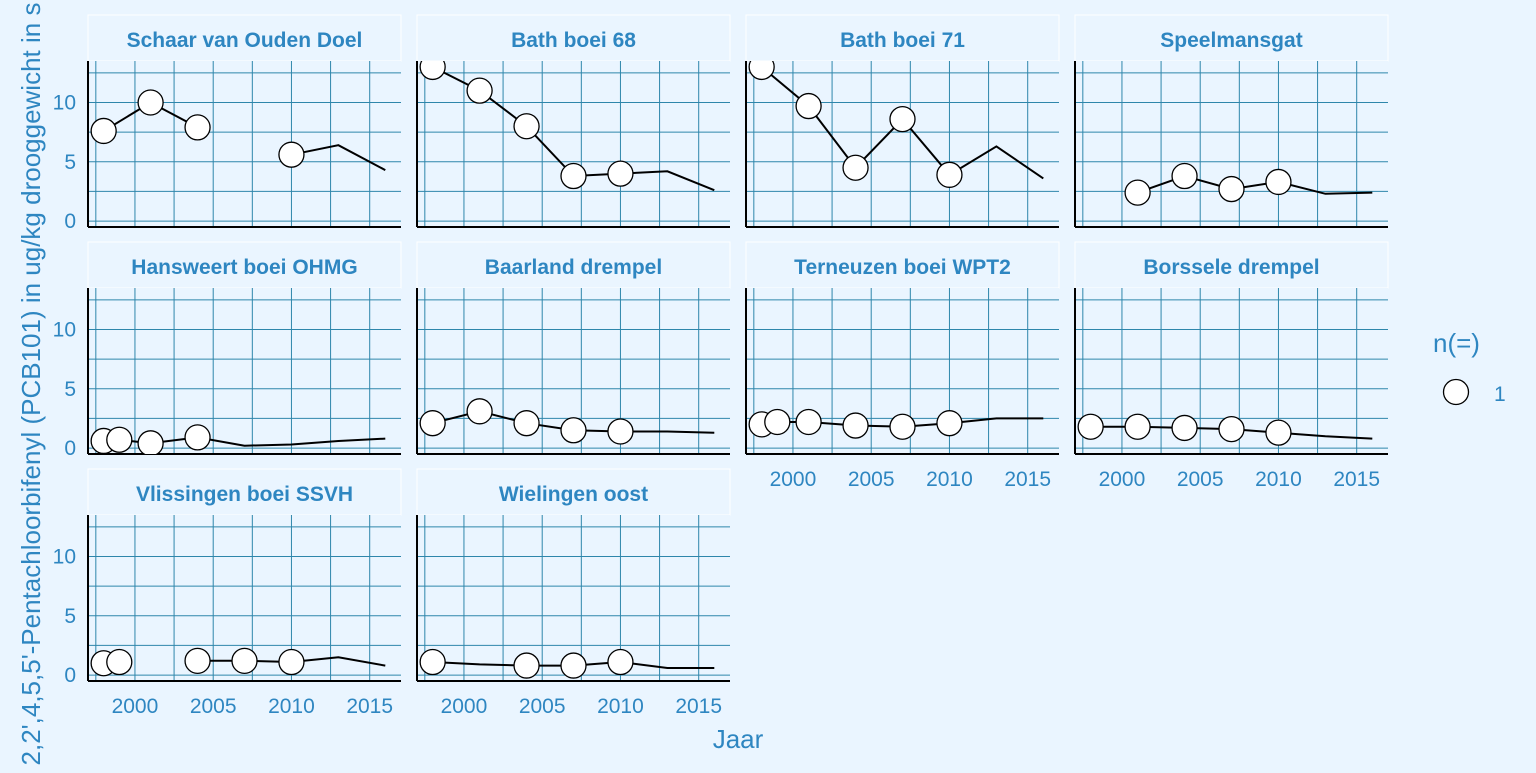  I want to click on facet-title: Vlissingen boei SSVH, so click(244, 494).